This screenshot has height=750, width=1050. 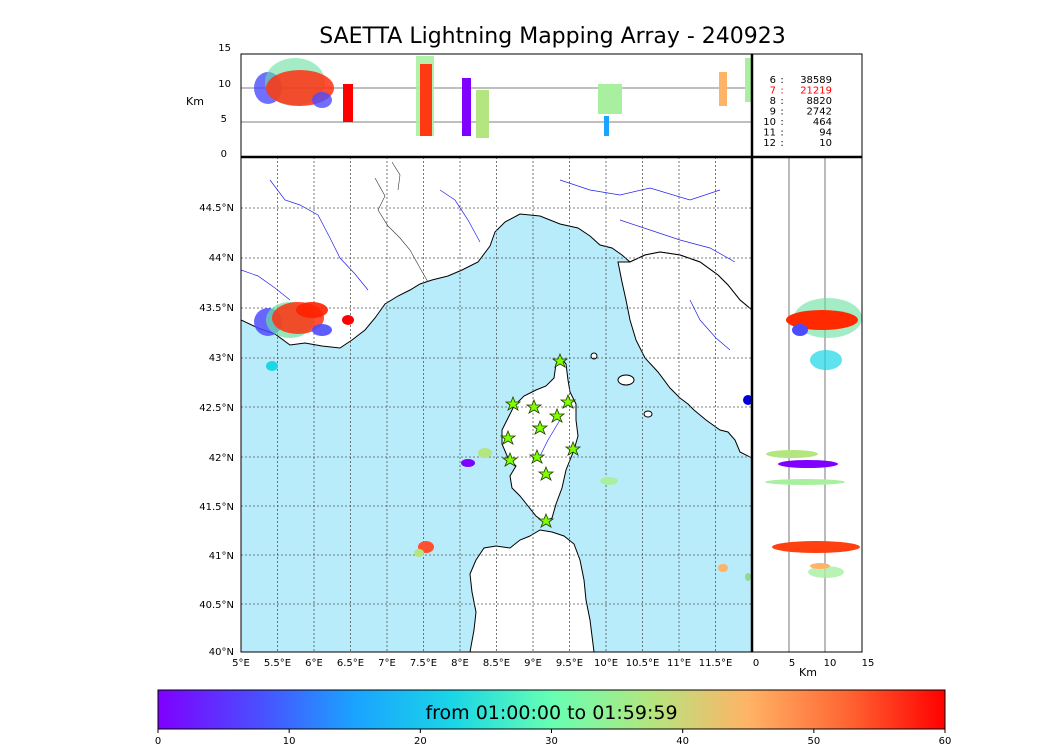 What do you see at coordinates (221, 556) in the screenshot?
I see `lat-label: 41°N` at bounding box center [221, 556].